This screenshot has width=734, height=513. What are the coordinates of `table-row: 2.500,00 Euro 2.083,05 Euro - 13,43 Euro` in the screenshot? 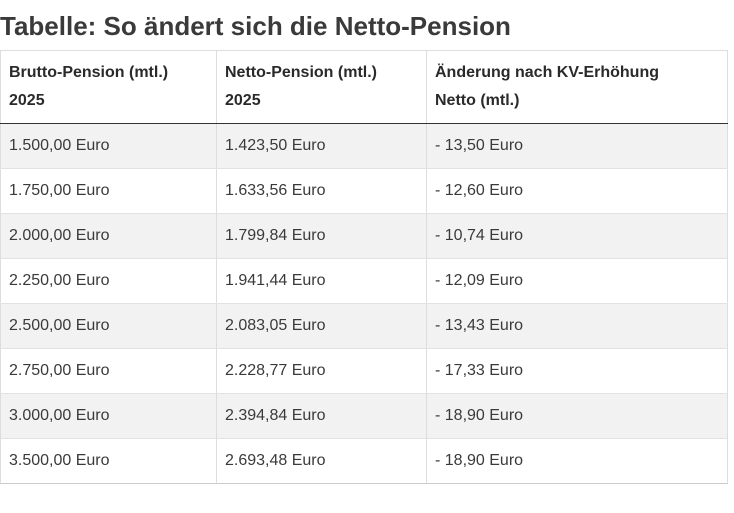 It's located at (364, 326).